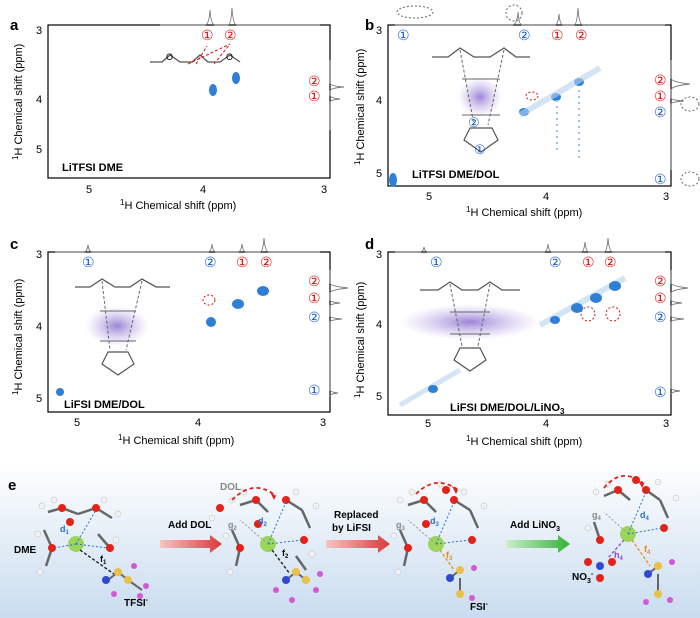  What do you see at coordinates (229, 57) in the screenshot?
I see `oxygen-atom: O` at bounding box center [229, 57].